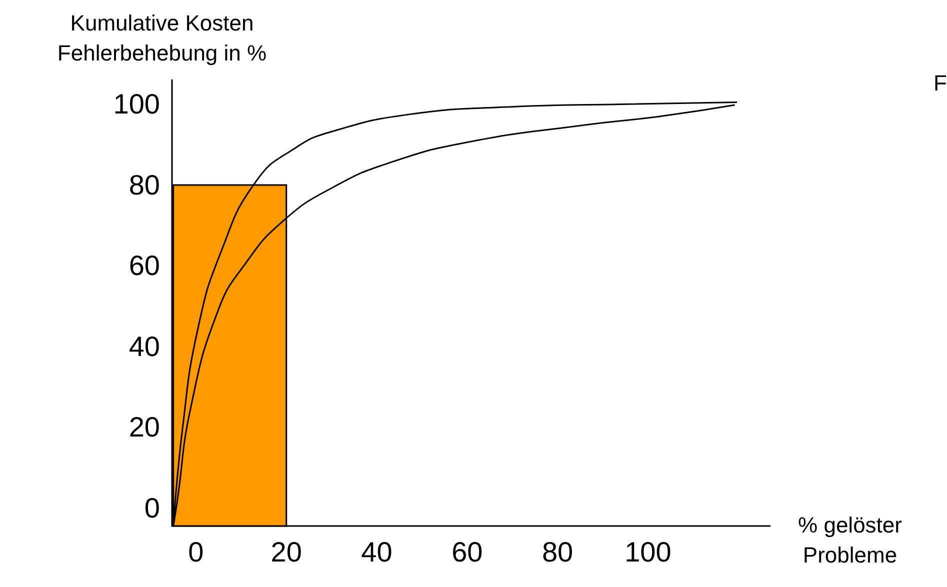 Image resolution: width=947 pixels, height=587 pixels. What do you see at coordinates (850, 540) in the screenshot?
I see `x-axis-title: % gelöster Probleme` at bounding box center [850, 540].